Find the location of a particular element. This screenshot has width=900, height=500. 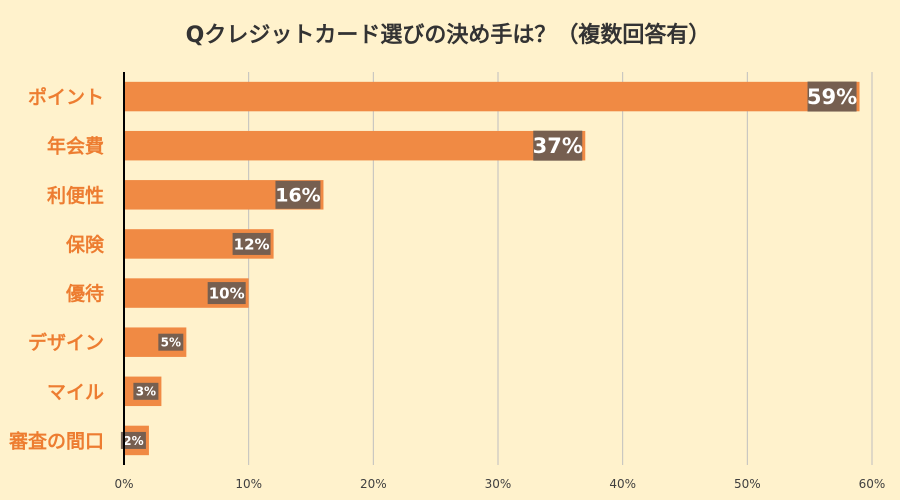

data-label: 59% is located at coordinates (832, 97).